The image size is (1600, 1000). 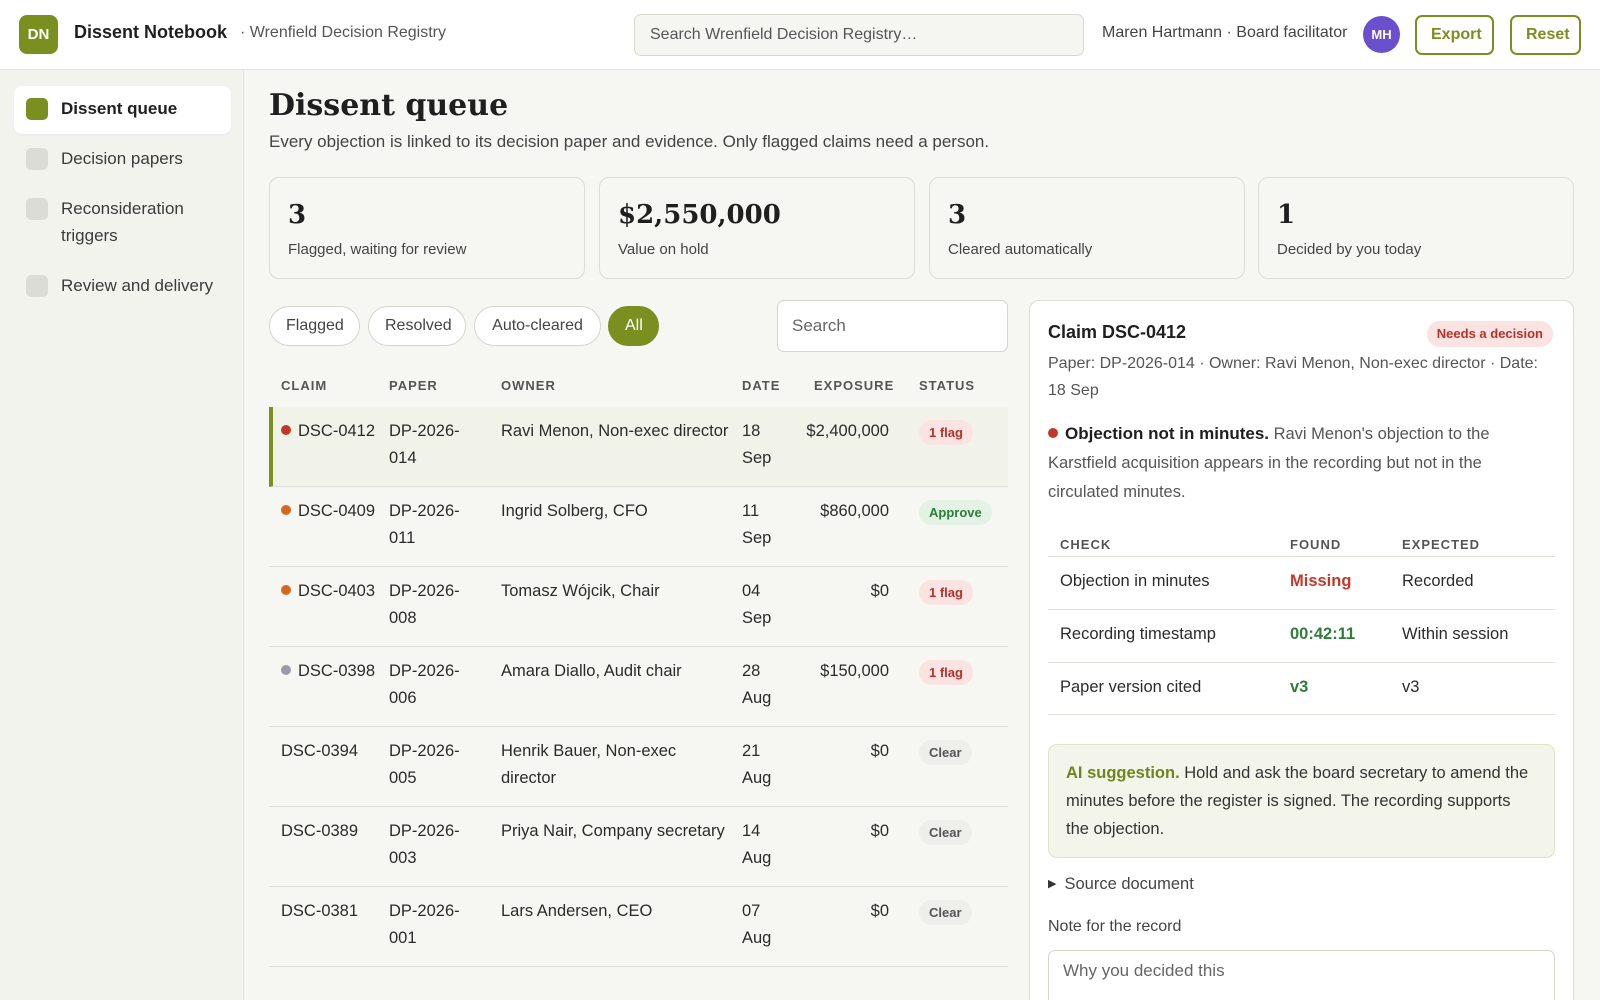 What do you see at coordinates (314, 326) in the screenshot?
I see `filter-flagged: Flagged` at bounding box center [314, 326].